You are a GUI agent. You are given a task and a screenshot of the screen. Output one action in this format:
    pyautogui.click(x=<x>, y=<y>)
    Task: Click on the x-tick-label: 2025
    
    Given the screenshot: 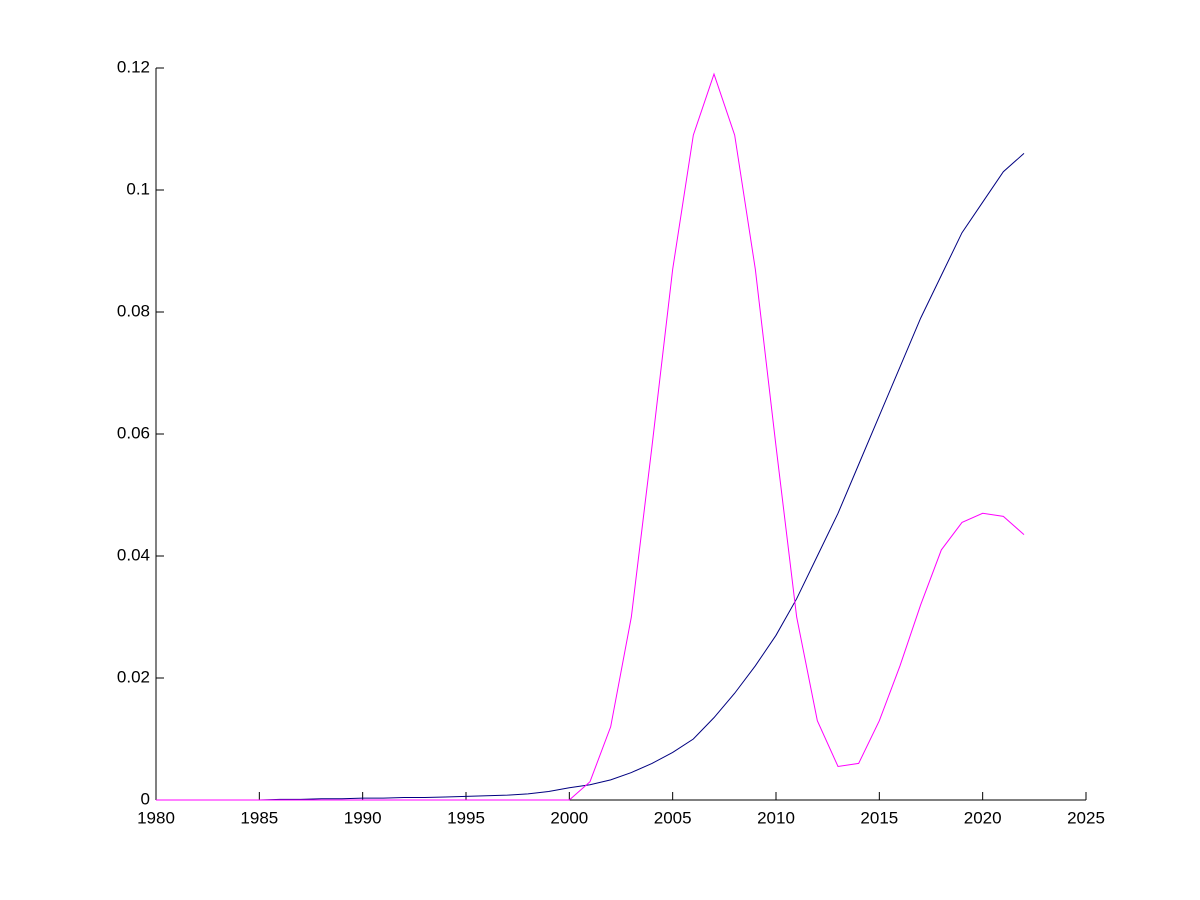 What is the action you would take?
    pyautogui.click(x=1086, y=817)
    